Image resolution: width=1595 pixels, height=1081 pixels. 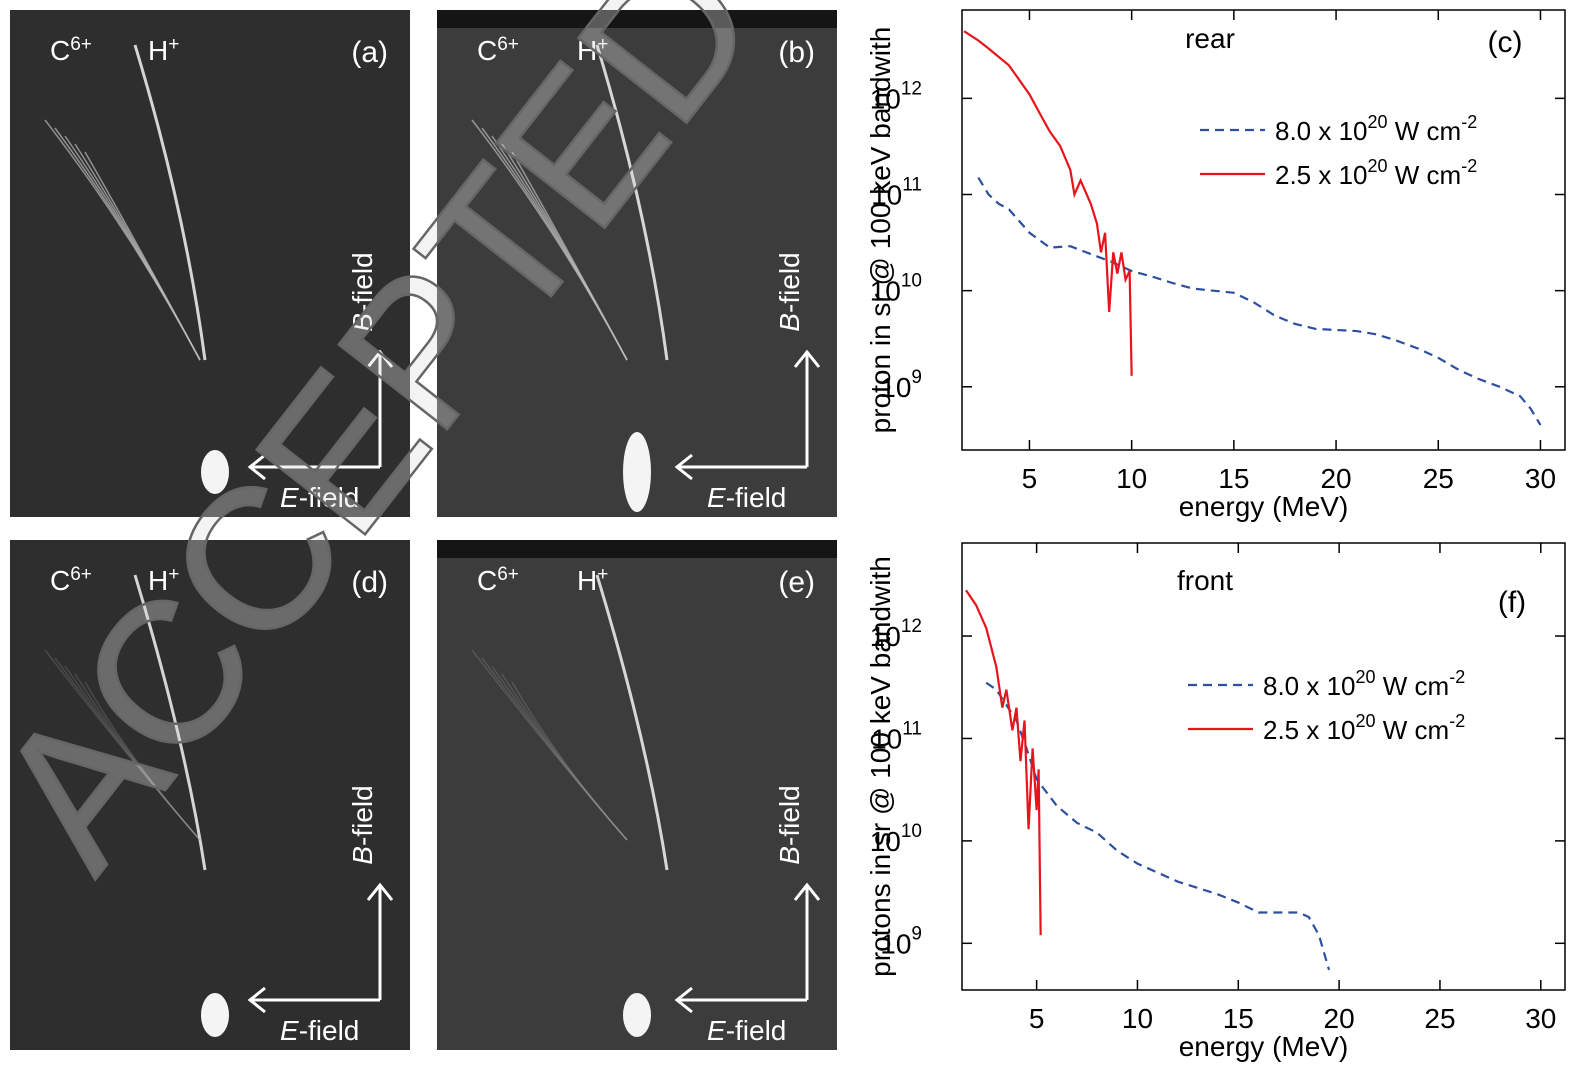 I want to click on x-tick-label: 10, so click(x=1131, y=478).